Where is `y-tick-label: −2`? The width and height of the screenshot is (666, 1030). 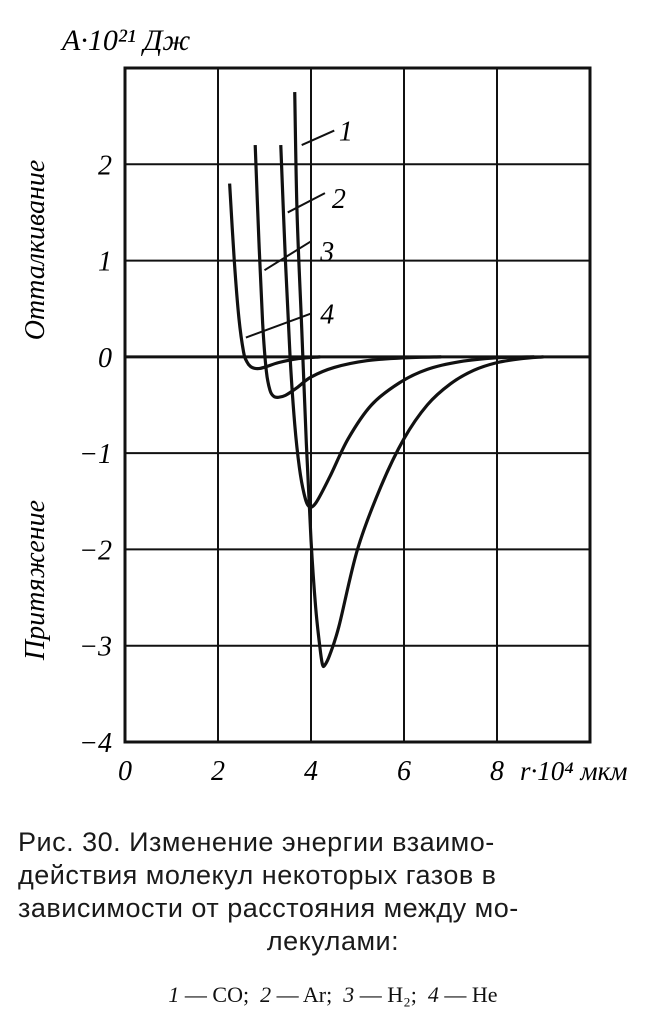 y-tick-label: −2 is located at coordinates (95, 550).